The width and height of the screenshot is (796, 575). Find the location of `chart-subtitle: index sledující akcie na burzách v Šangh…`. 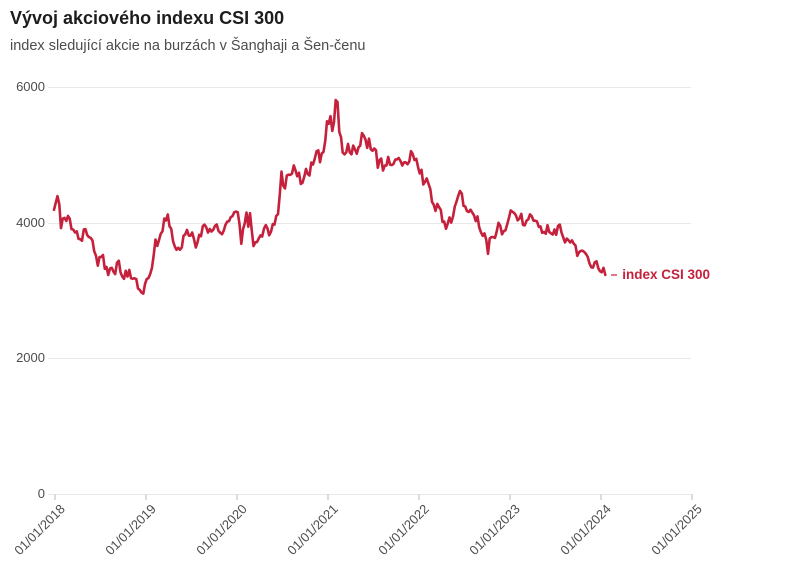

chart-subtitle: index sledující akcie na burzách v Šangh… is located at coordinates (188, 46).